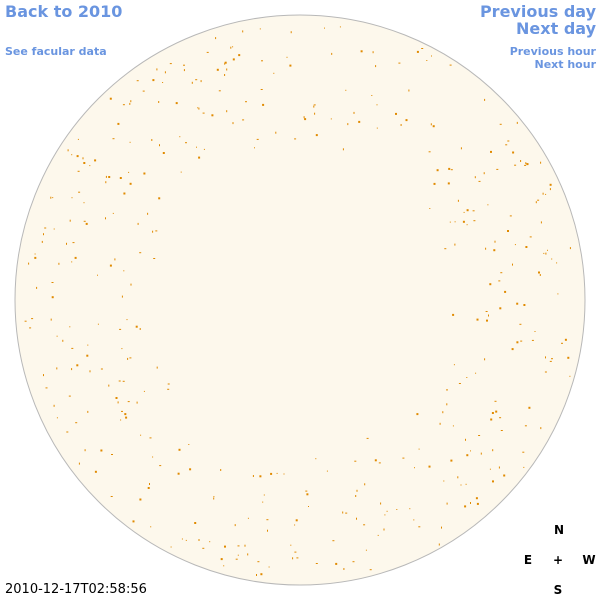 Image resolution: width=600 pixels, height=600 pixels. What do you see at coordinates (56, 51) in the screenshot?
I see `facular-link: See facular data` at bounding box center [56, 51].